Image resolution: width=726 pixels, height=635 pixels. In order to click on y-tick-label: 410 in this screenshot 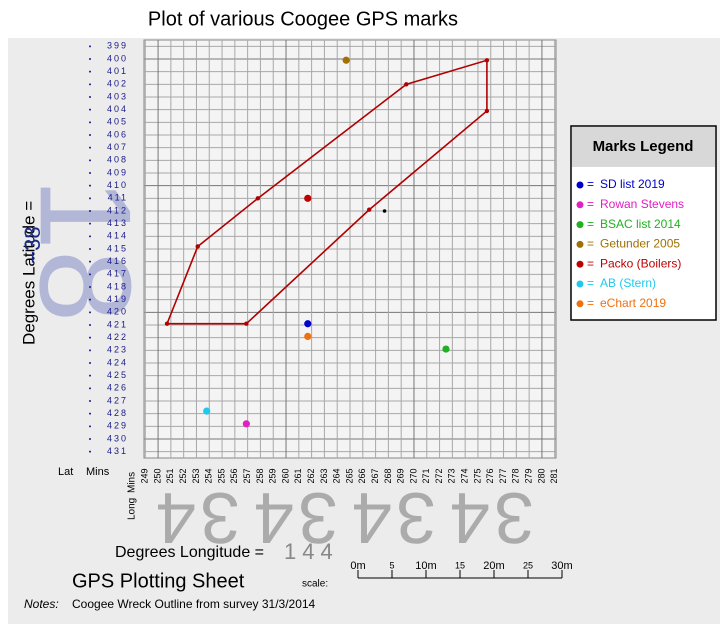, I will do `click(117, 185)`.